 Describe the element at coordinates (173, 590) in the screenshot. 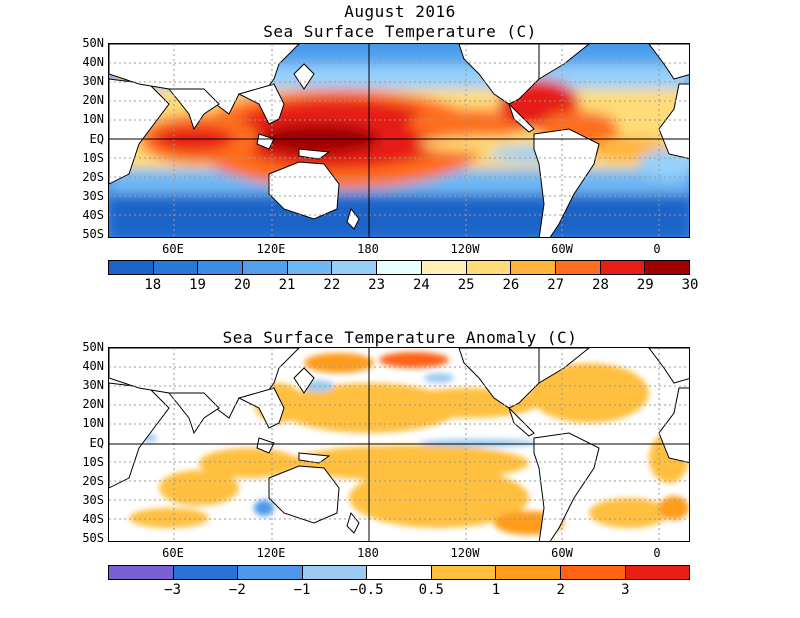

I see `anomaly-colorbar-label: −3` at that location.